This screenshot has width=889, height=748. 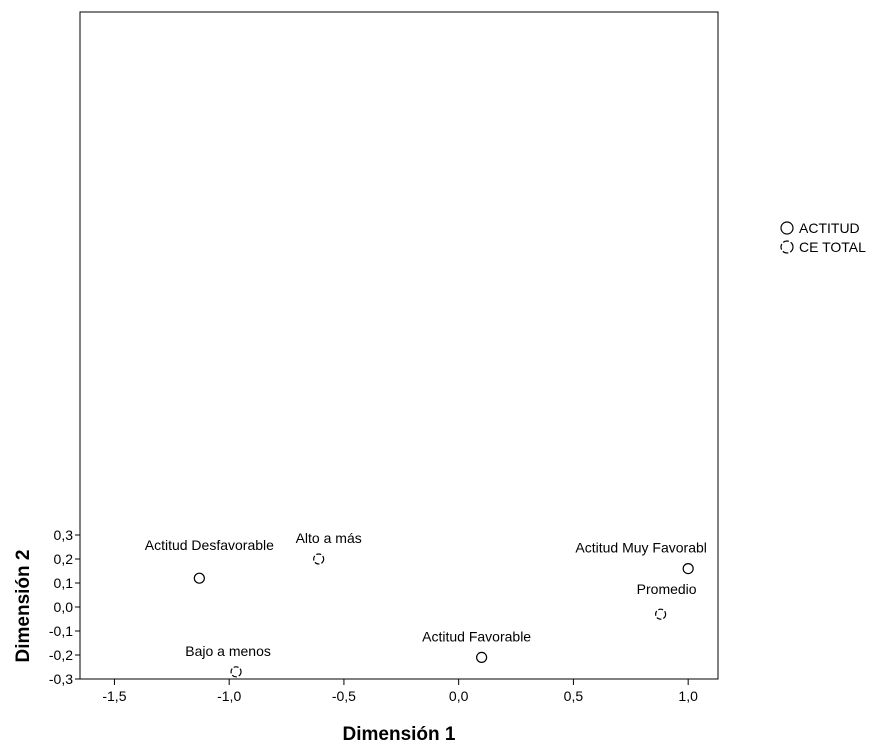 What do you see at coordinates (459, 696) in the screenshot?
I see `x-tick-label: 0,0` at bounding box center [459, 696].